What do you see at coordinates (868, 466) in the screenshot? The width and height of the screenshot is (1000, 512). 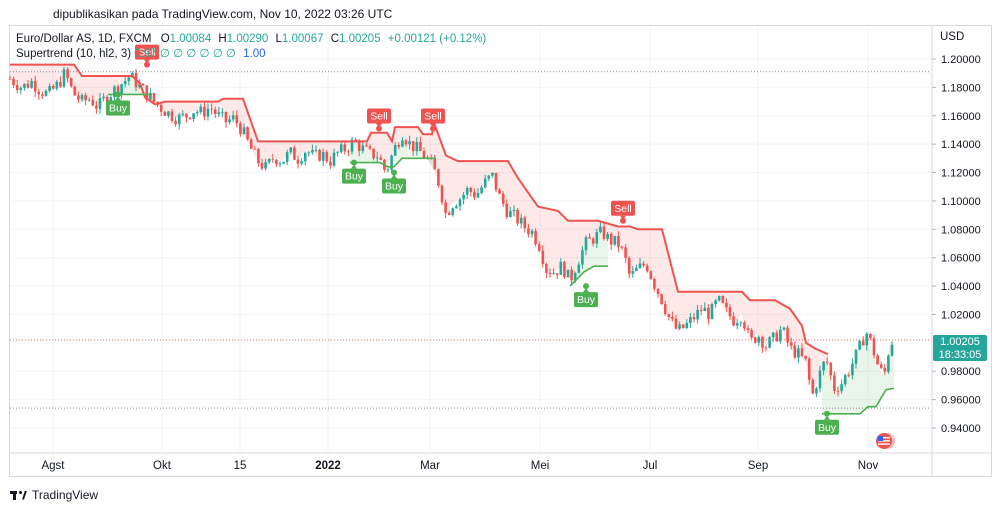 I see `x-tick-label: Nov` at bounding box center [868, 466].